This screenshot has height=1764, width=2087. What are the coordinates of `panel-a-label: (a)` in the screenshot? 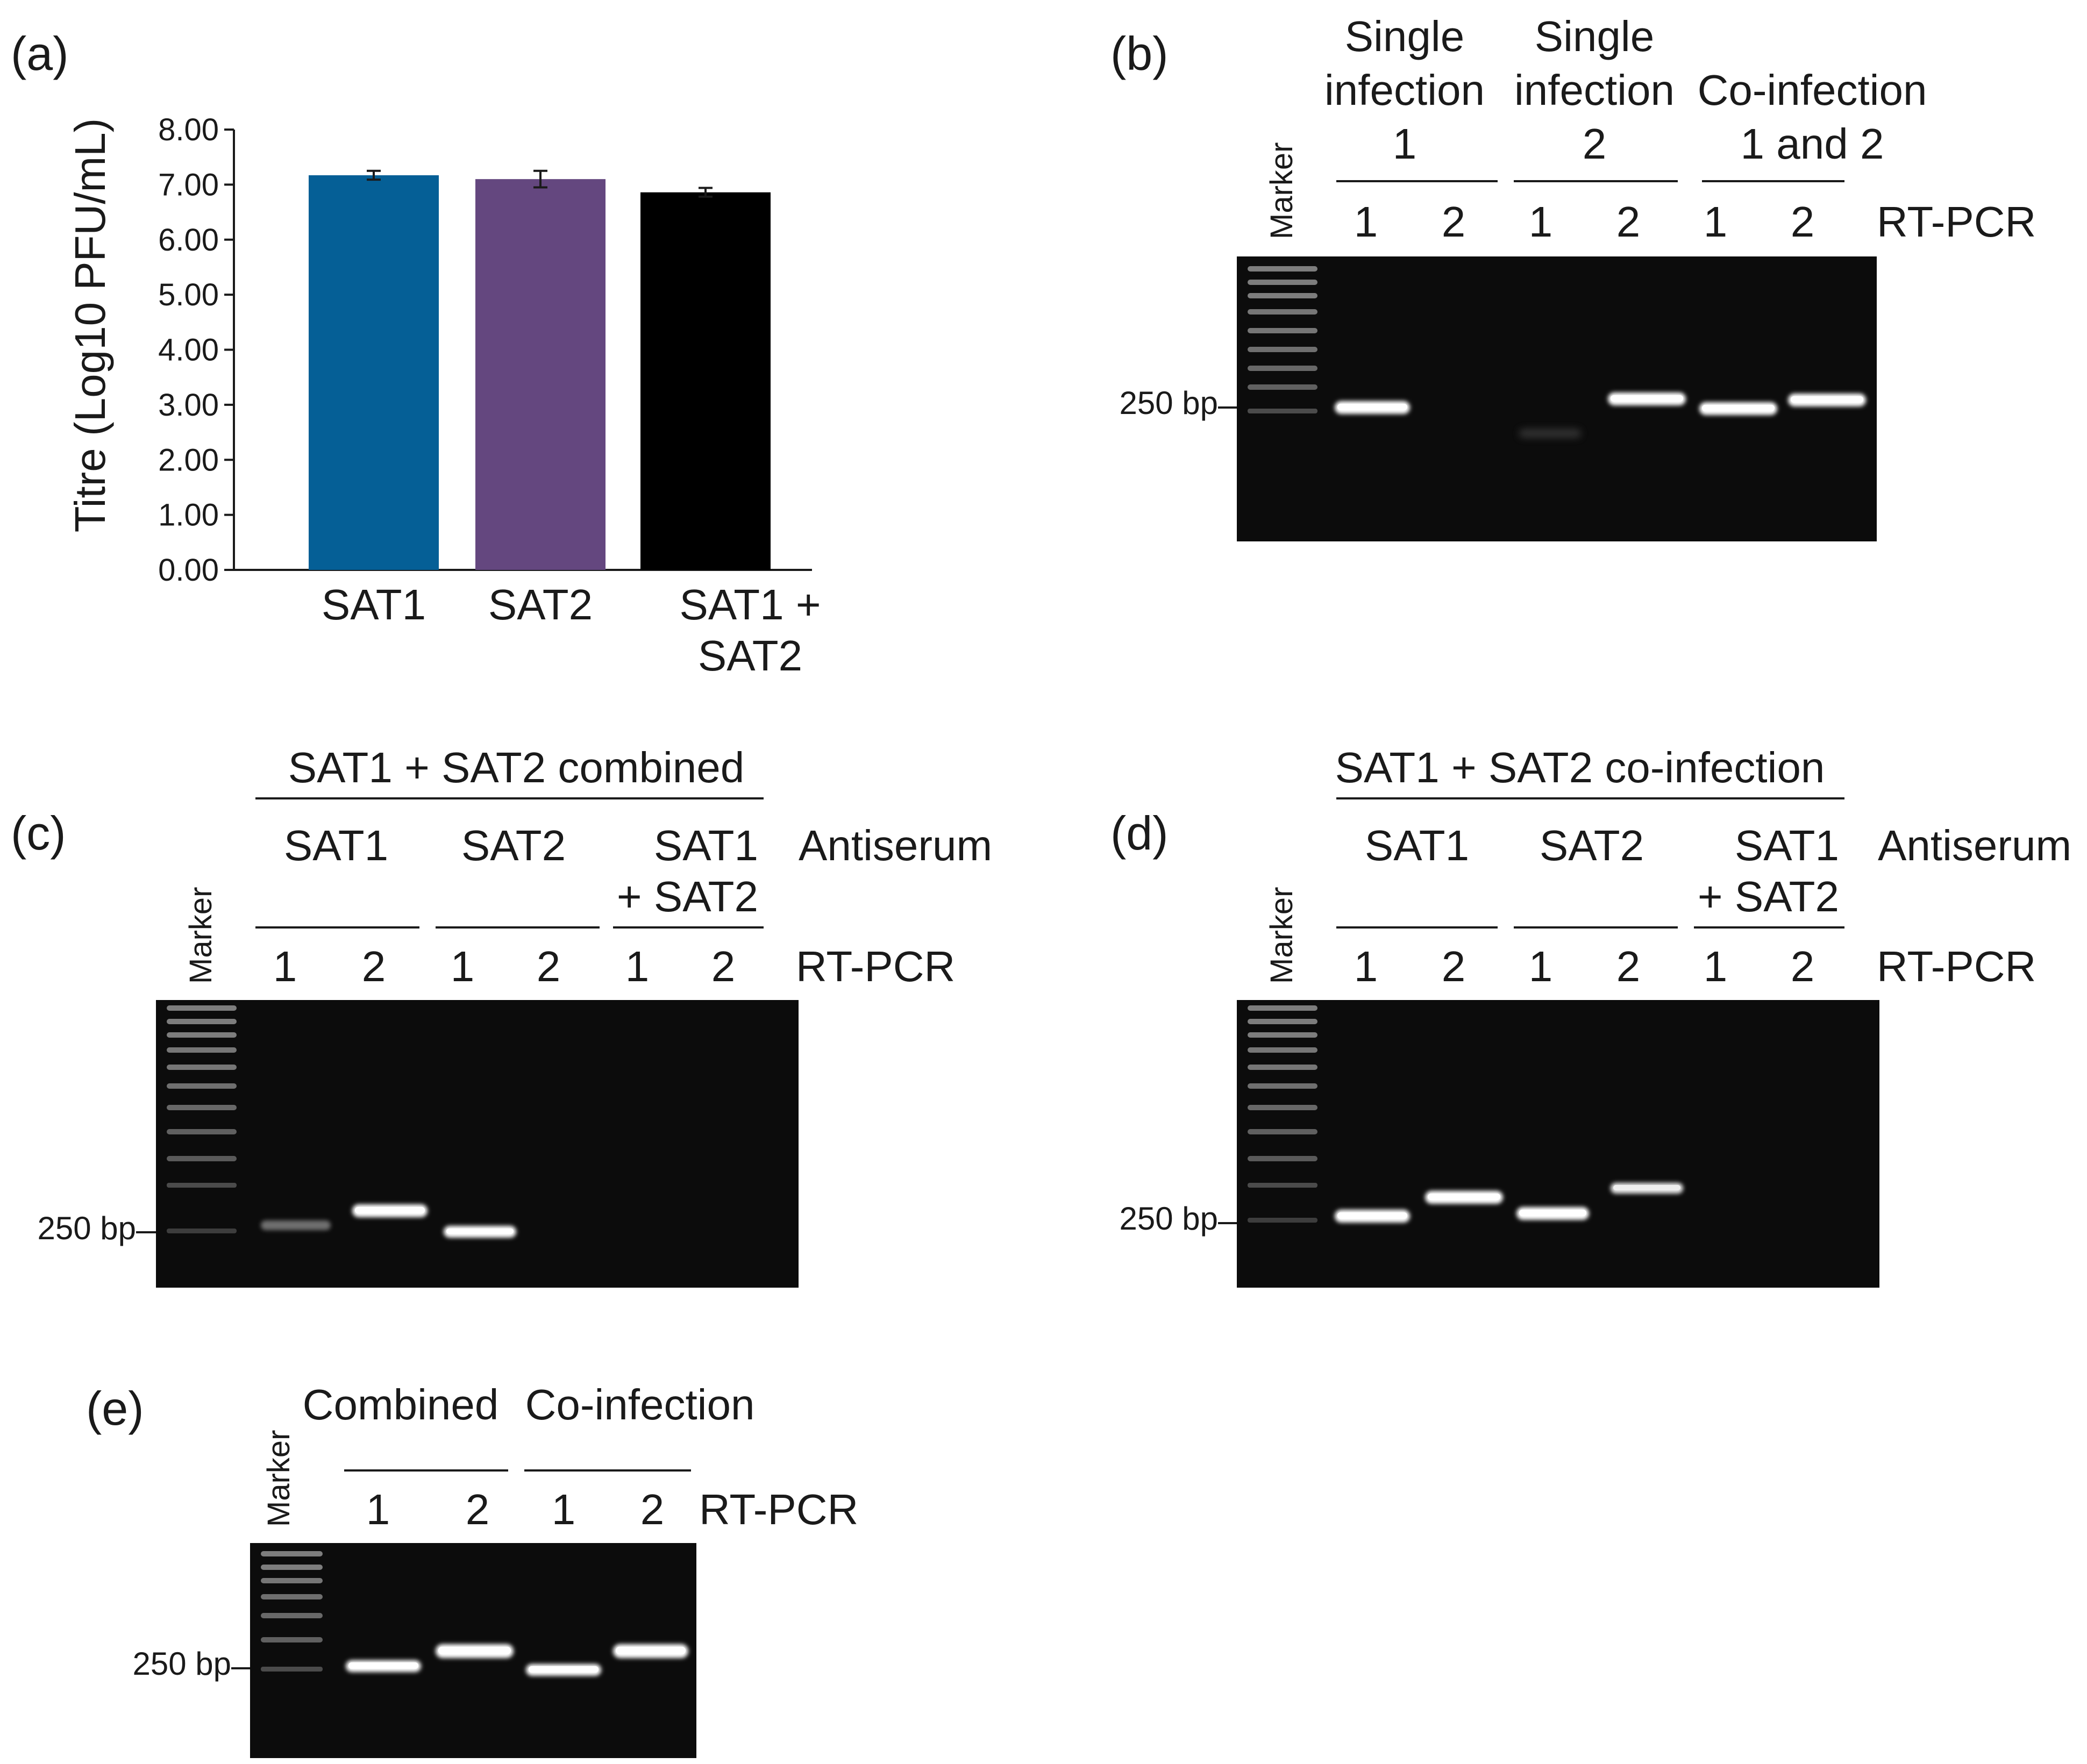 It's located at (40, 53).